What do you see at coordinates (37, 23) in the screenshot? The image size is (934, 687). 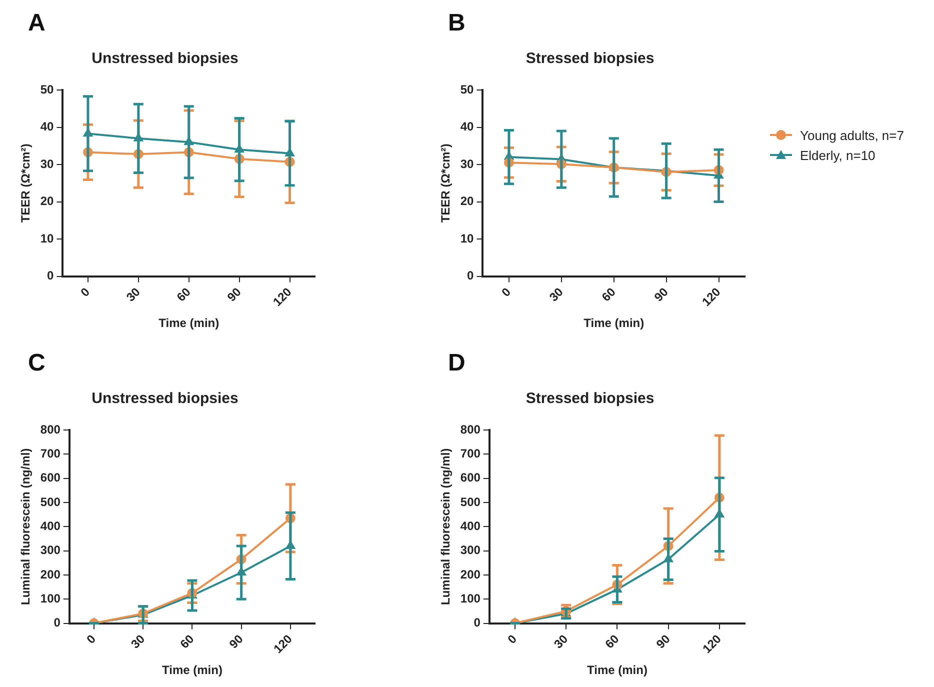 I see `text: A` at bounding box center [37, 23].